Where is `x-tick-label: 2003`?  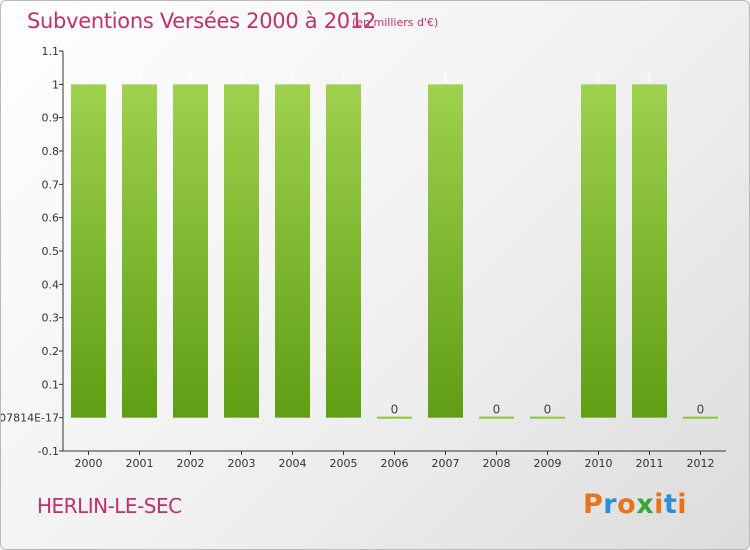
x-tick-label: 2003 is located at coordinates (242, 463).